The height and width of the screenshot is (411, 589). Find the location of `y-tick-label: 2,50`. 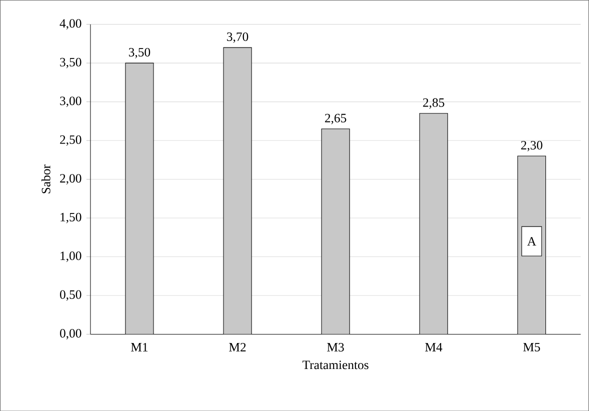

y-tick-label: 2,50 is located at coordinates (71, 140).